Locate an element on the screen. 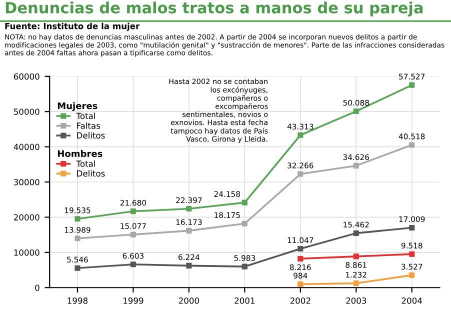 This screenshot has width=451, height=325. x-tick-label: 2004 is located at coordinates (412, 300).